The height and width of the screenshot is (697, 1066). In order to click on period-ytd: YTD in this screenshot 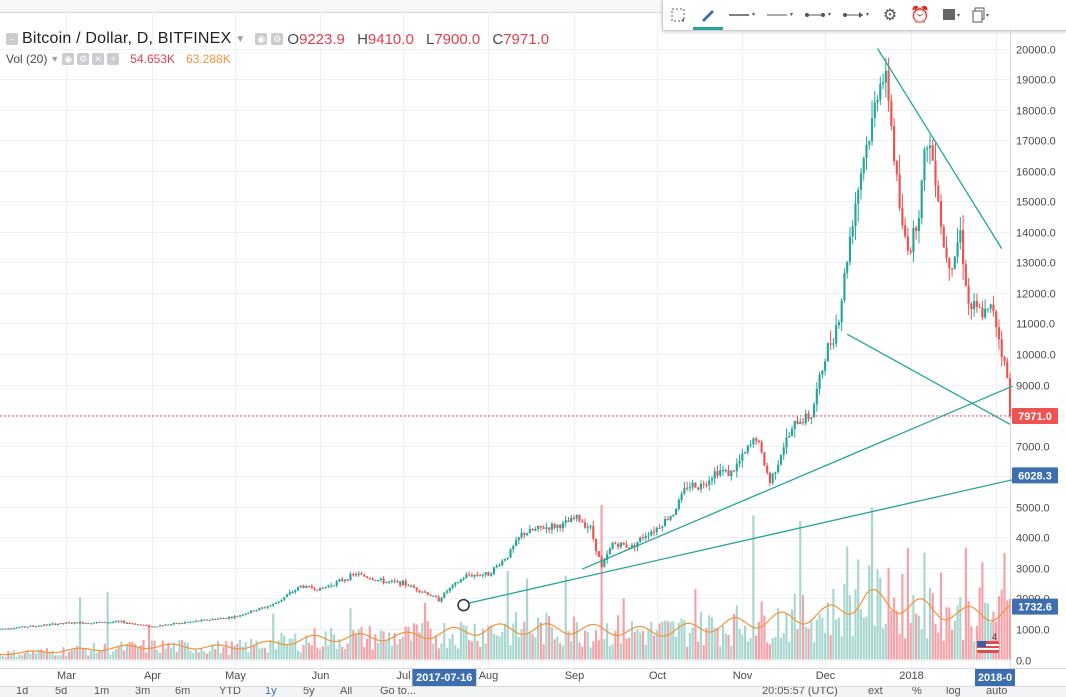, I will do `click(230, 691)`.